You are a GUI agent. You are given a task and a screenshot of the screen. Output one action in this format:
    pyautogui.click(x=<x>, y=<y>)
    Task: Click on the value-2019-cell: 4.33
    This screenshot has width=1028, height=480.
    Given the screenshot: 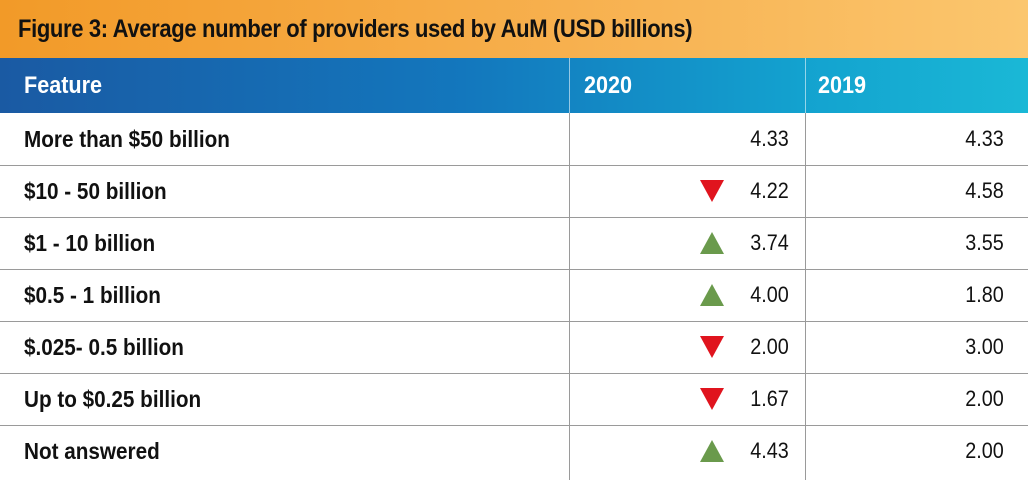 What is the action you would take?
    pyautogui.click(x=984, y=138)
    